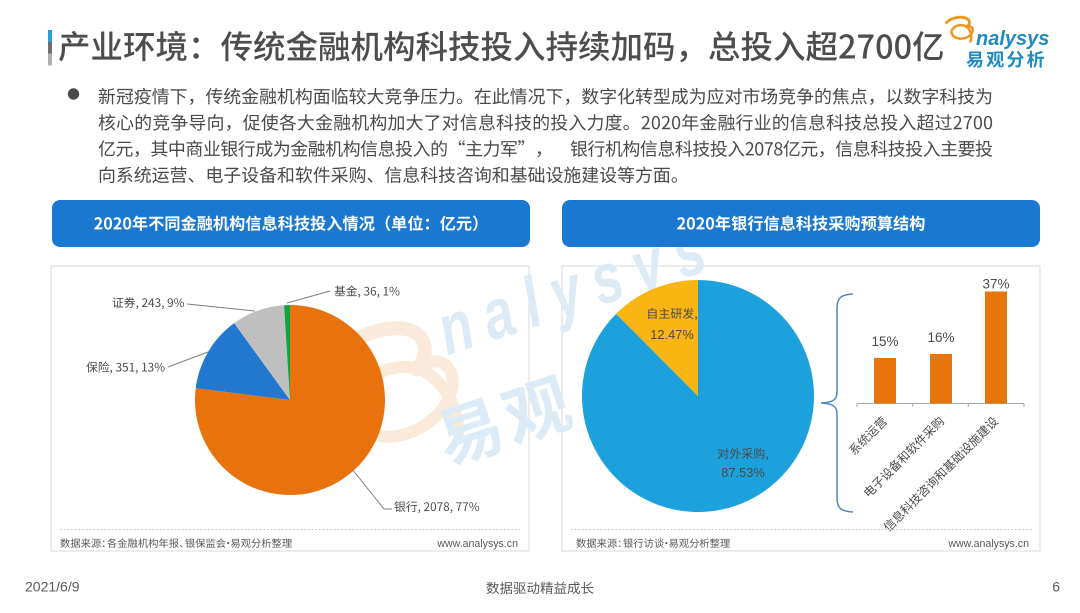 The width and height of the screenshot is (1080, 613). I want to click on svg-text: 87.53%, so click(742, 472).